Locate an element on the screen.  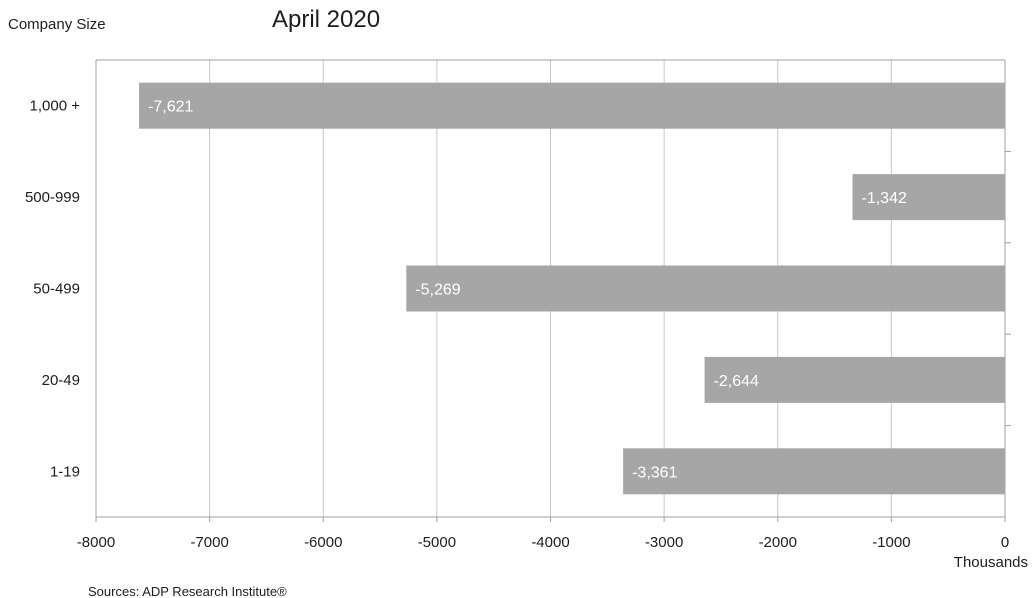
category-label: 50-499 is located at coordinates (56, 289).